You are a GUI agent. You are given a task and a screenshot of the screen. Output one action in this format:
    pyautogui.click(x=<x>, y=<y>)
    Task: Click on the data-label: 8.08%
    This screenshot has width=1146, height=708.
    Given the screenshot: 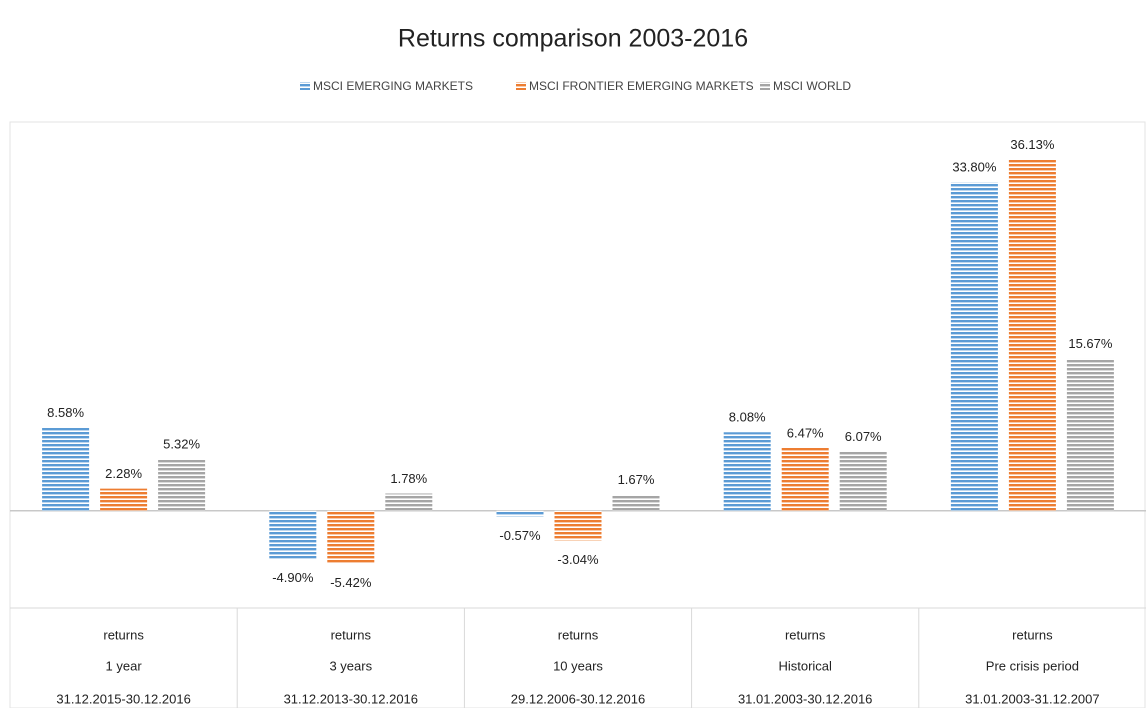 What is the action you would take?
    pyautogui.click(x=747, y=417)
    